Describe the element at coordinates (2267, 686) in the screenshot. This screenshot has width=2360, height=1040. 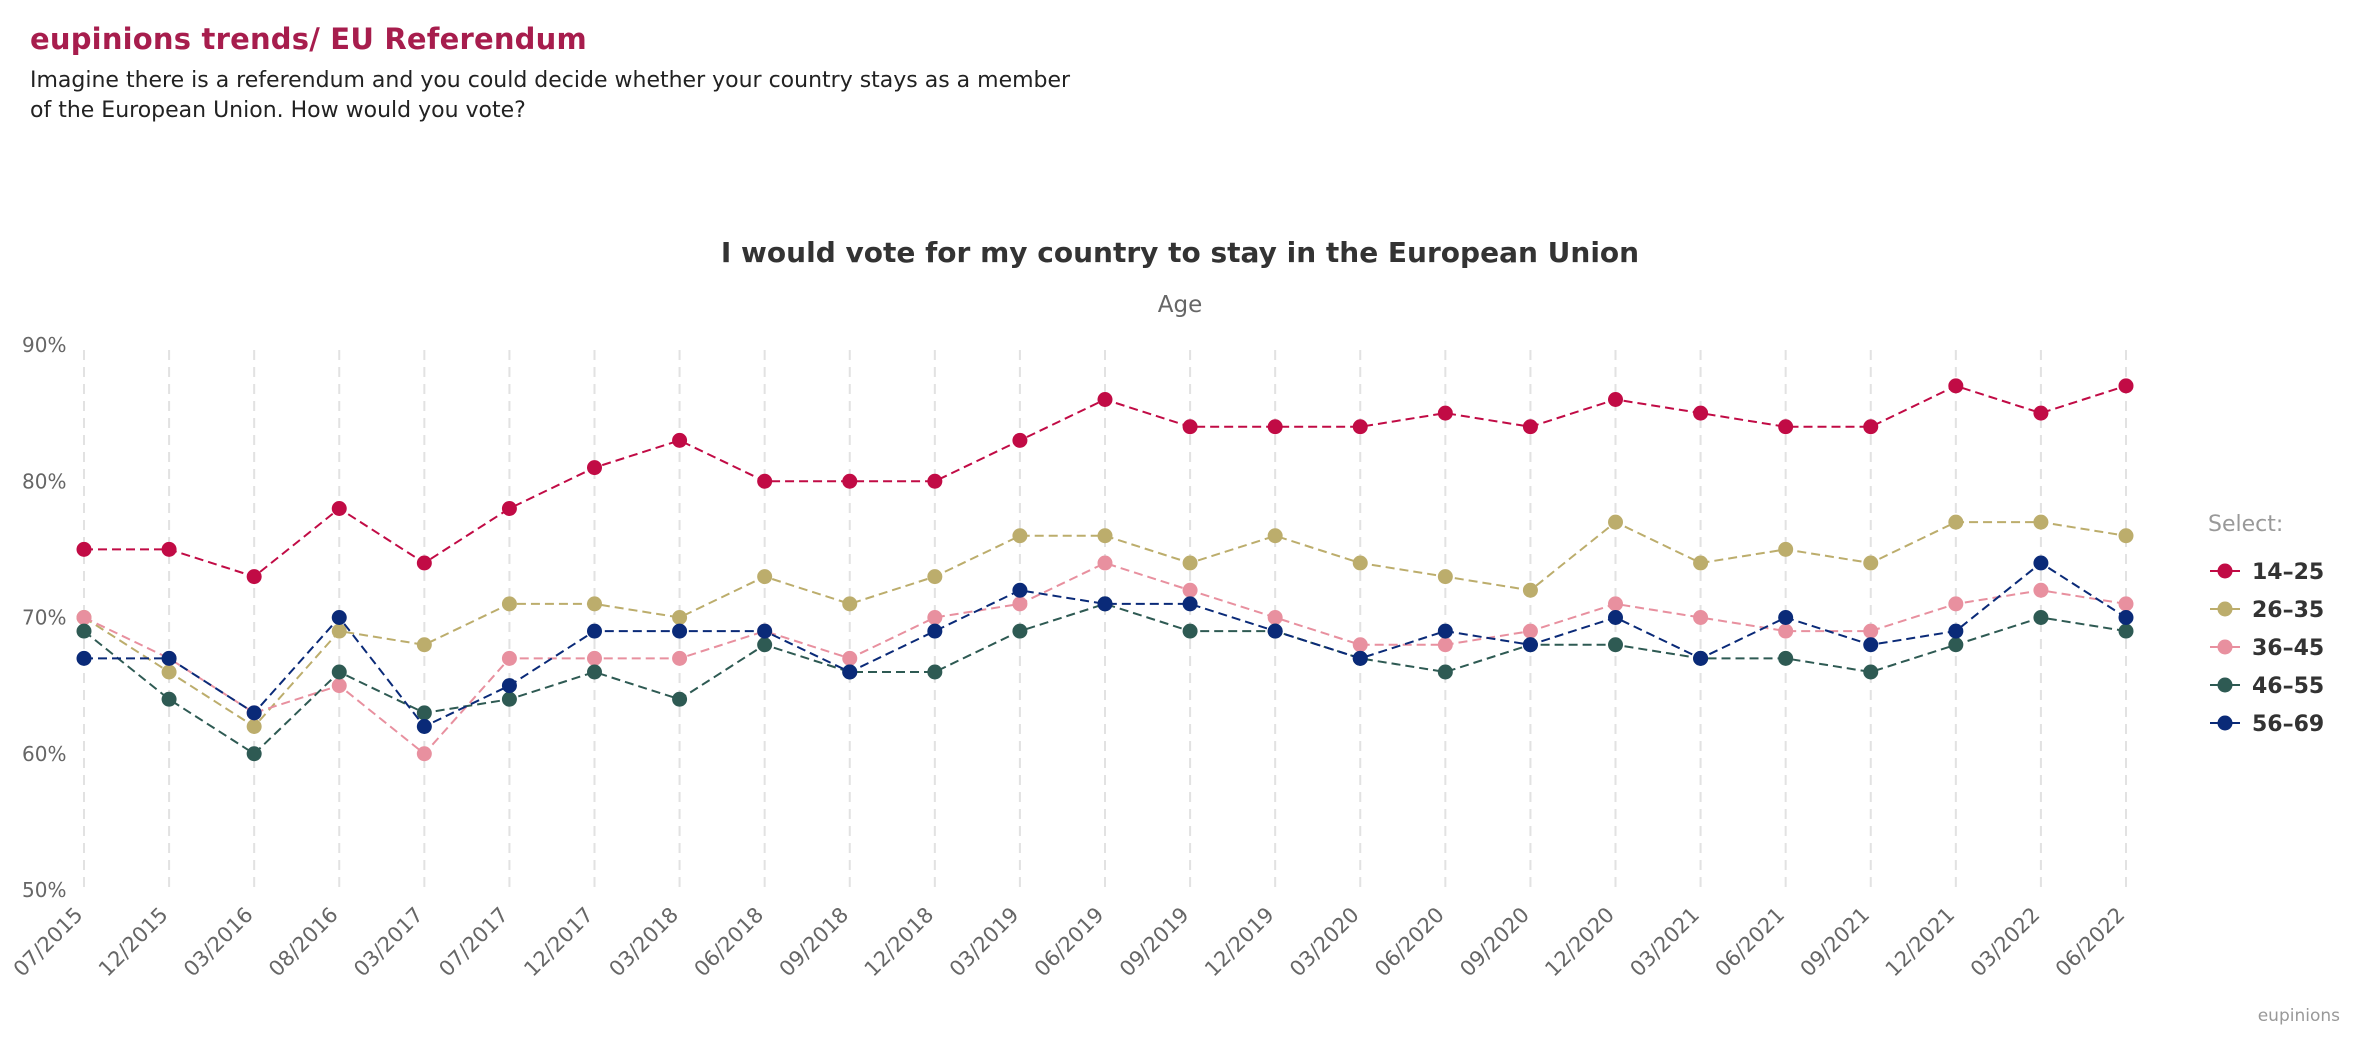
I see `legend-item: 46–55` at that location.